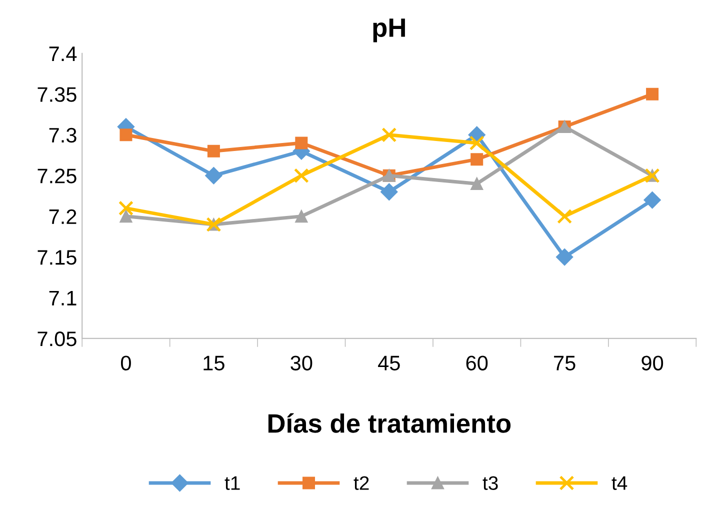 Image resolution: width=714 pixels, height=509 pixels. I want to click on chart-title: pH, so click(389, 30).